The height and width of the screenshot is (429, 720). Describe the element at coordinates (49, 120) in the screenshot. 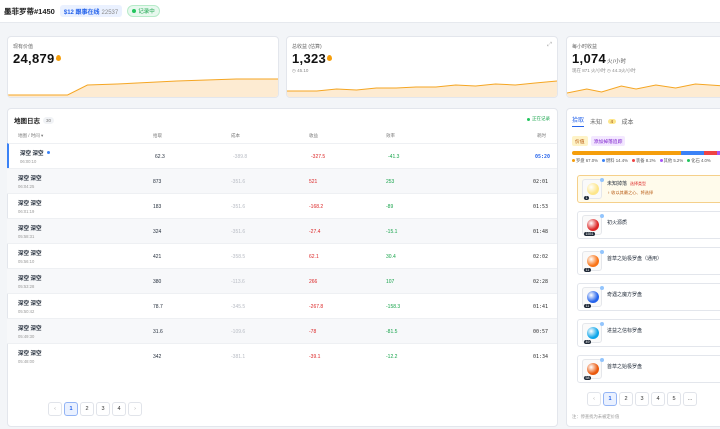

I see `map-log-count: 30` at that location.